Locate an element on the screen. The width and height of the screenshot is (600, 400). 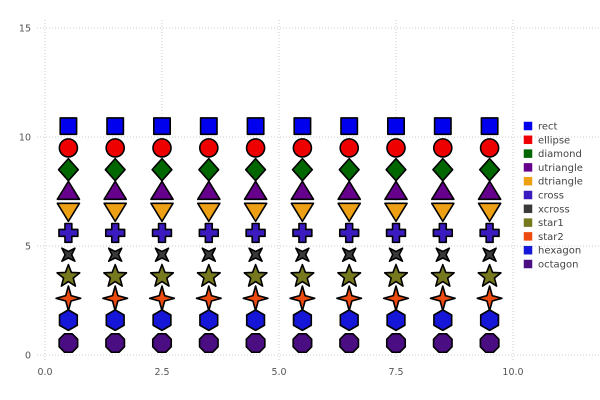
legend-label-star2: star2 is located at coordinates (551, 237).